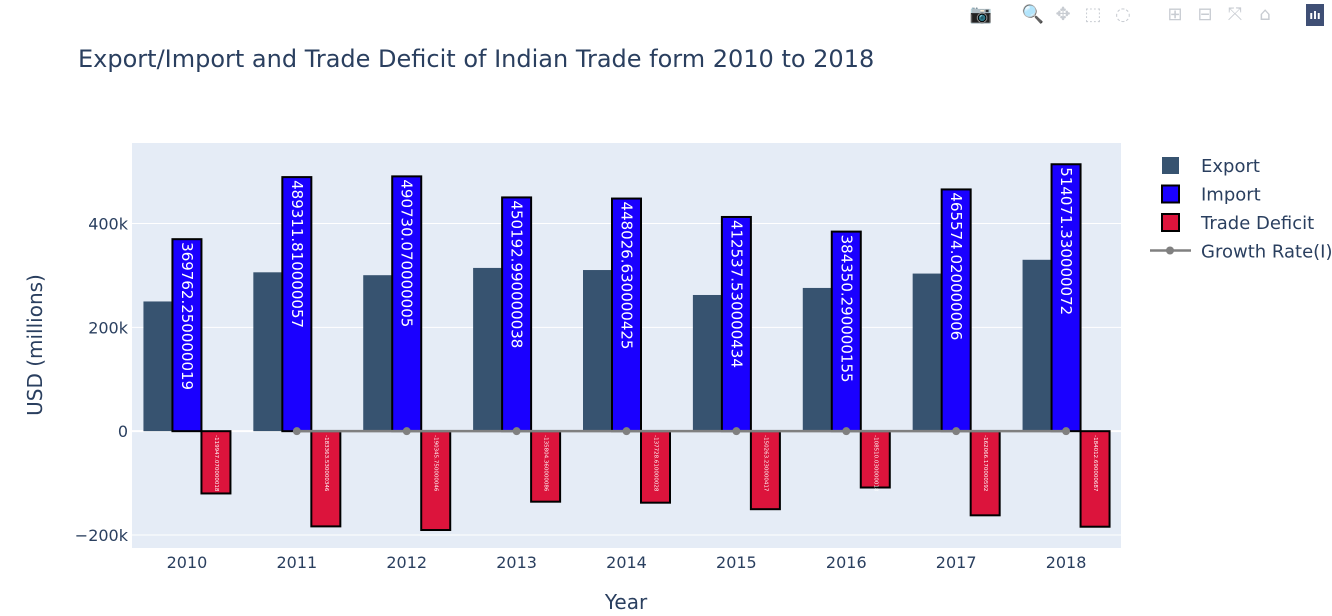 The image size is (1332, 616). What do you see at coordinates (765, 463) in the screenshot?
I see `trade-deficit-data-label: -150263.230000417` at bounding box center [765, 463].